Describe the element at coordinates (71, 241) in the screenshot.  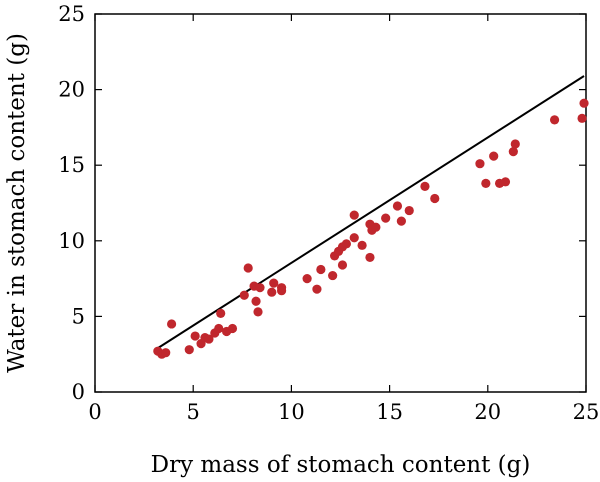
I see `y-tick-label: 10` at that location.